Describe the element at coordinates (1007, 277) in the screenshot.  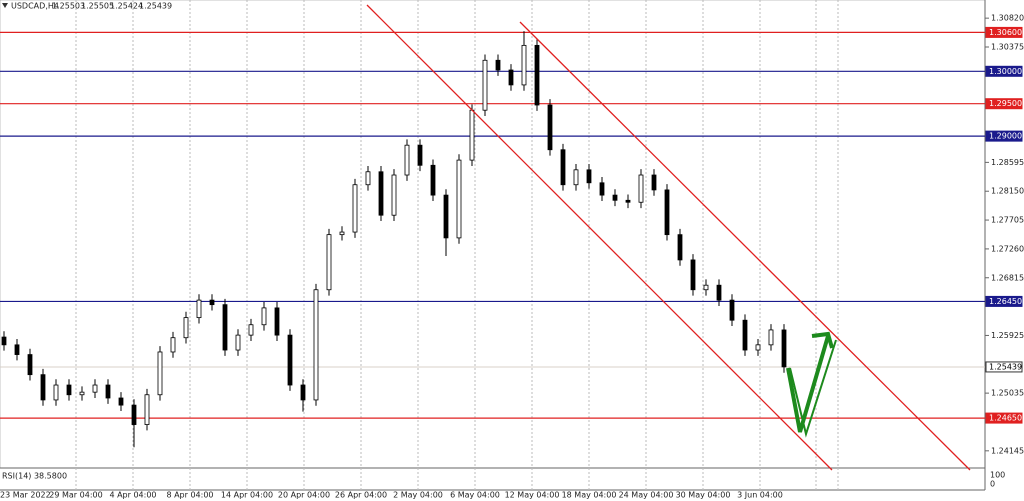
I see `y-tick-label: 1.26815` at that location.